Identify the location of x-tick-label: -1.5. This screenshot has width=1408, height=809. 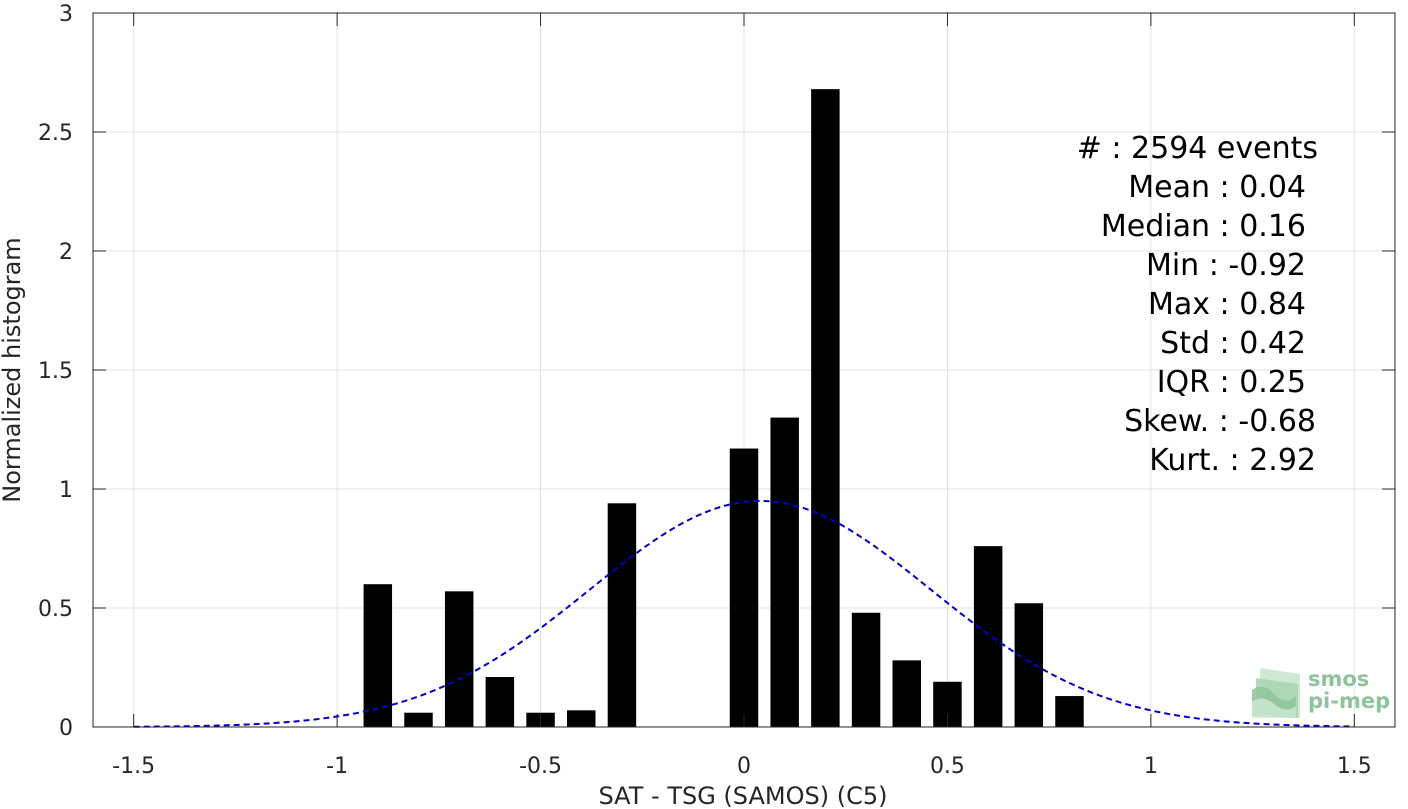
(133, 766).